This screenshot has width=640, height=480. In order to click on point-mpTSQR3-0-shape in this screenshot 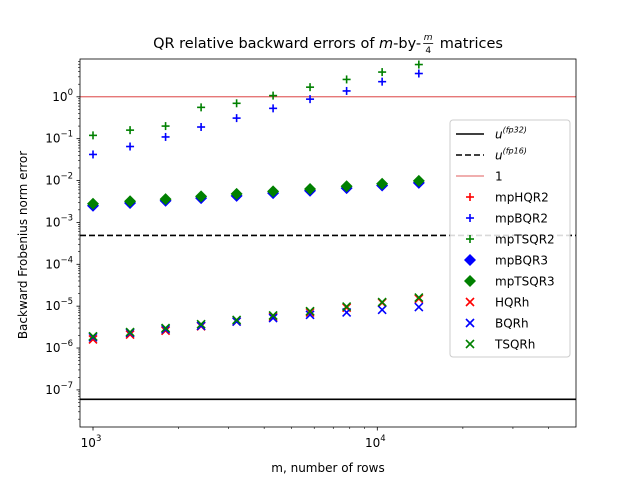, I will do `click(93, 203)`.